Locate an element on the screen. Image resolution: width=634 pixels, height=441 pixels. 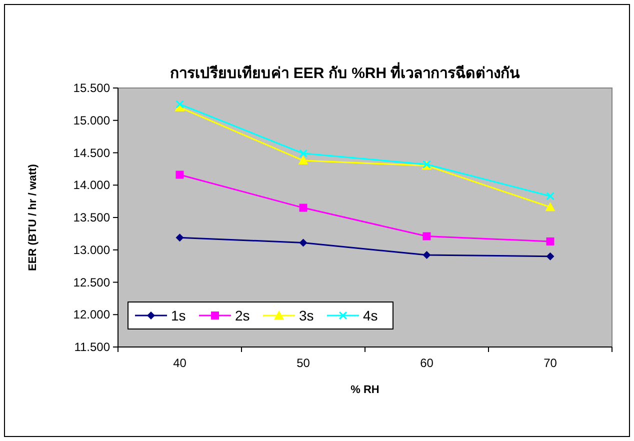
x-axis-title: % RH is located at coordinates (365, 390).